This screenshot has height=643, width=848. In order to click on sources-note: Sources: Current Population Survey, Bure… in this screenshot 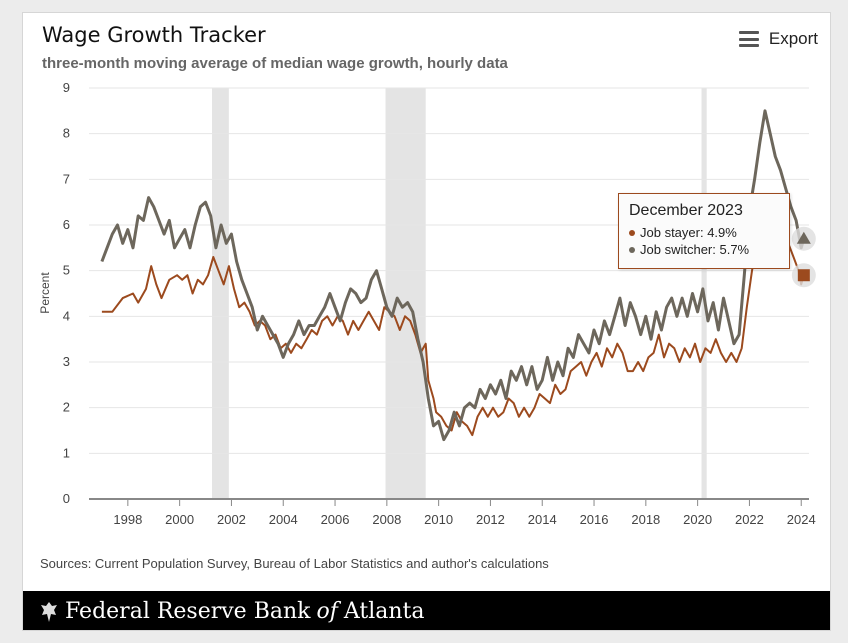, I will do `click(294, 563)`.